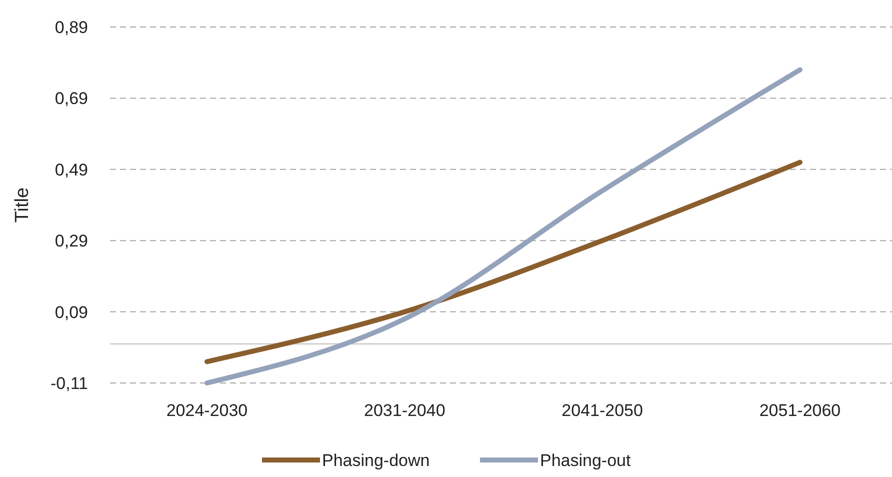  I want to click on y-tick-label: 0,89, so click(71, 27).